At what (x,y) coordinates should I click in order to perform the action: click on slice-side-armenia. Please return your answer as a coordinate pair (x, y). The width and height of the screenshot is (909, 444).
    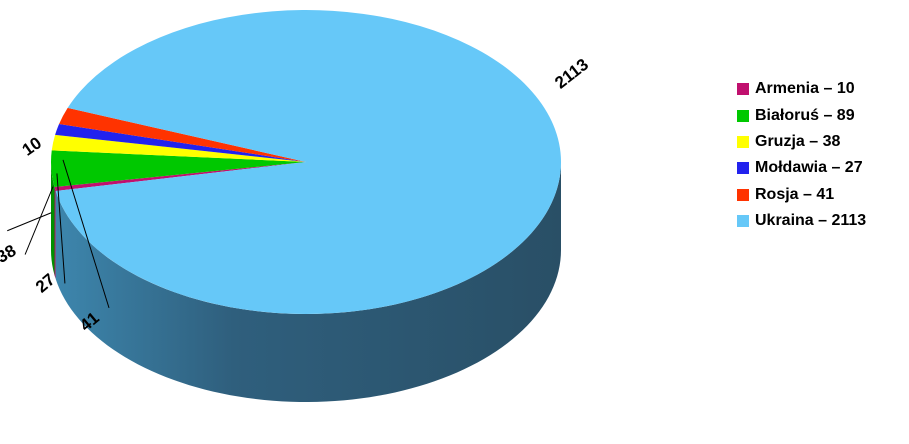
    Looking at the image, I should click on (55, 233).